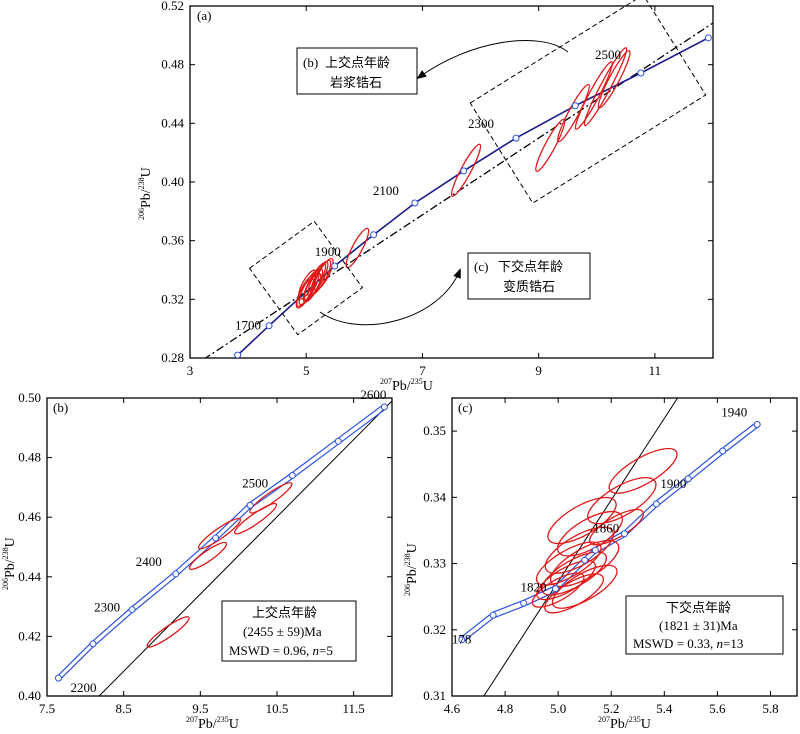  I want to click on panel-a-x-tick-label: 11, so click(655, 370).